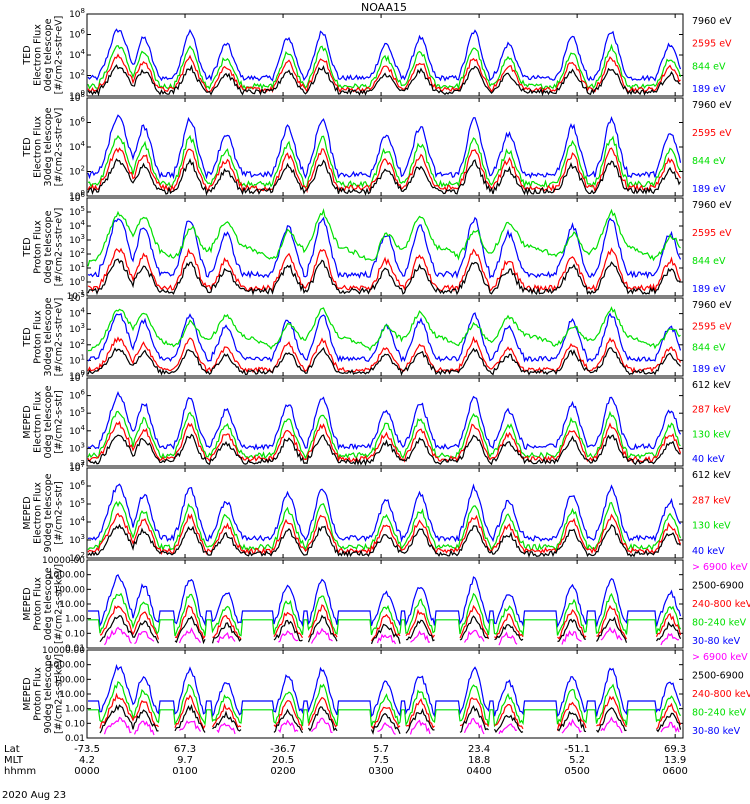 The image size is (750, 804). I want to click on y-axis-label: Electron Flux, so click(38, 55).